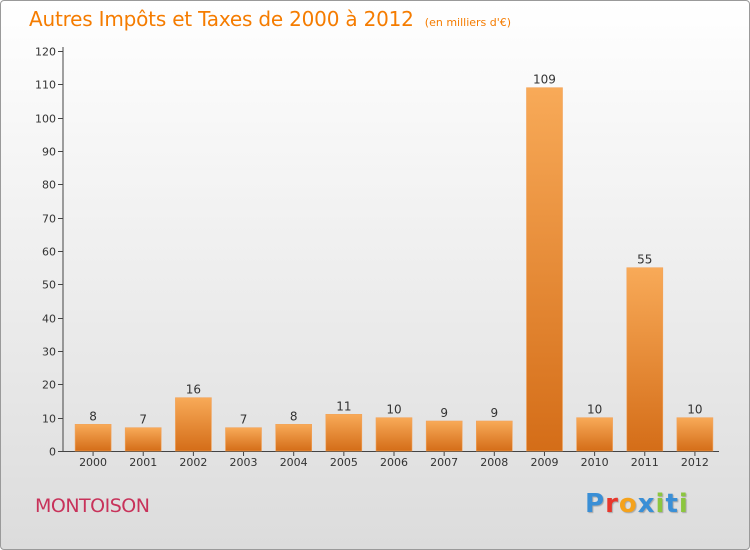  What do you see at coordinates (394, 462) in the screenshot?
I see `x-tick-label-2006: 2006` at bounding box center [394, 462].